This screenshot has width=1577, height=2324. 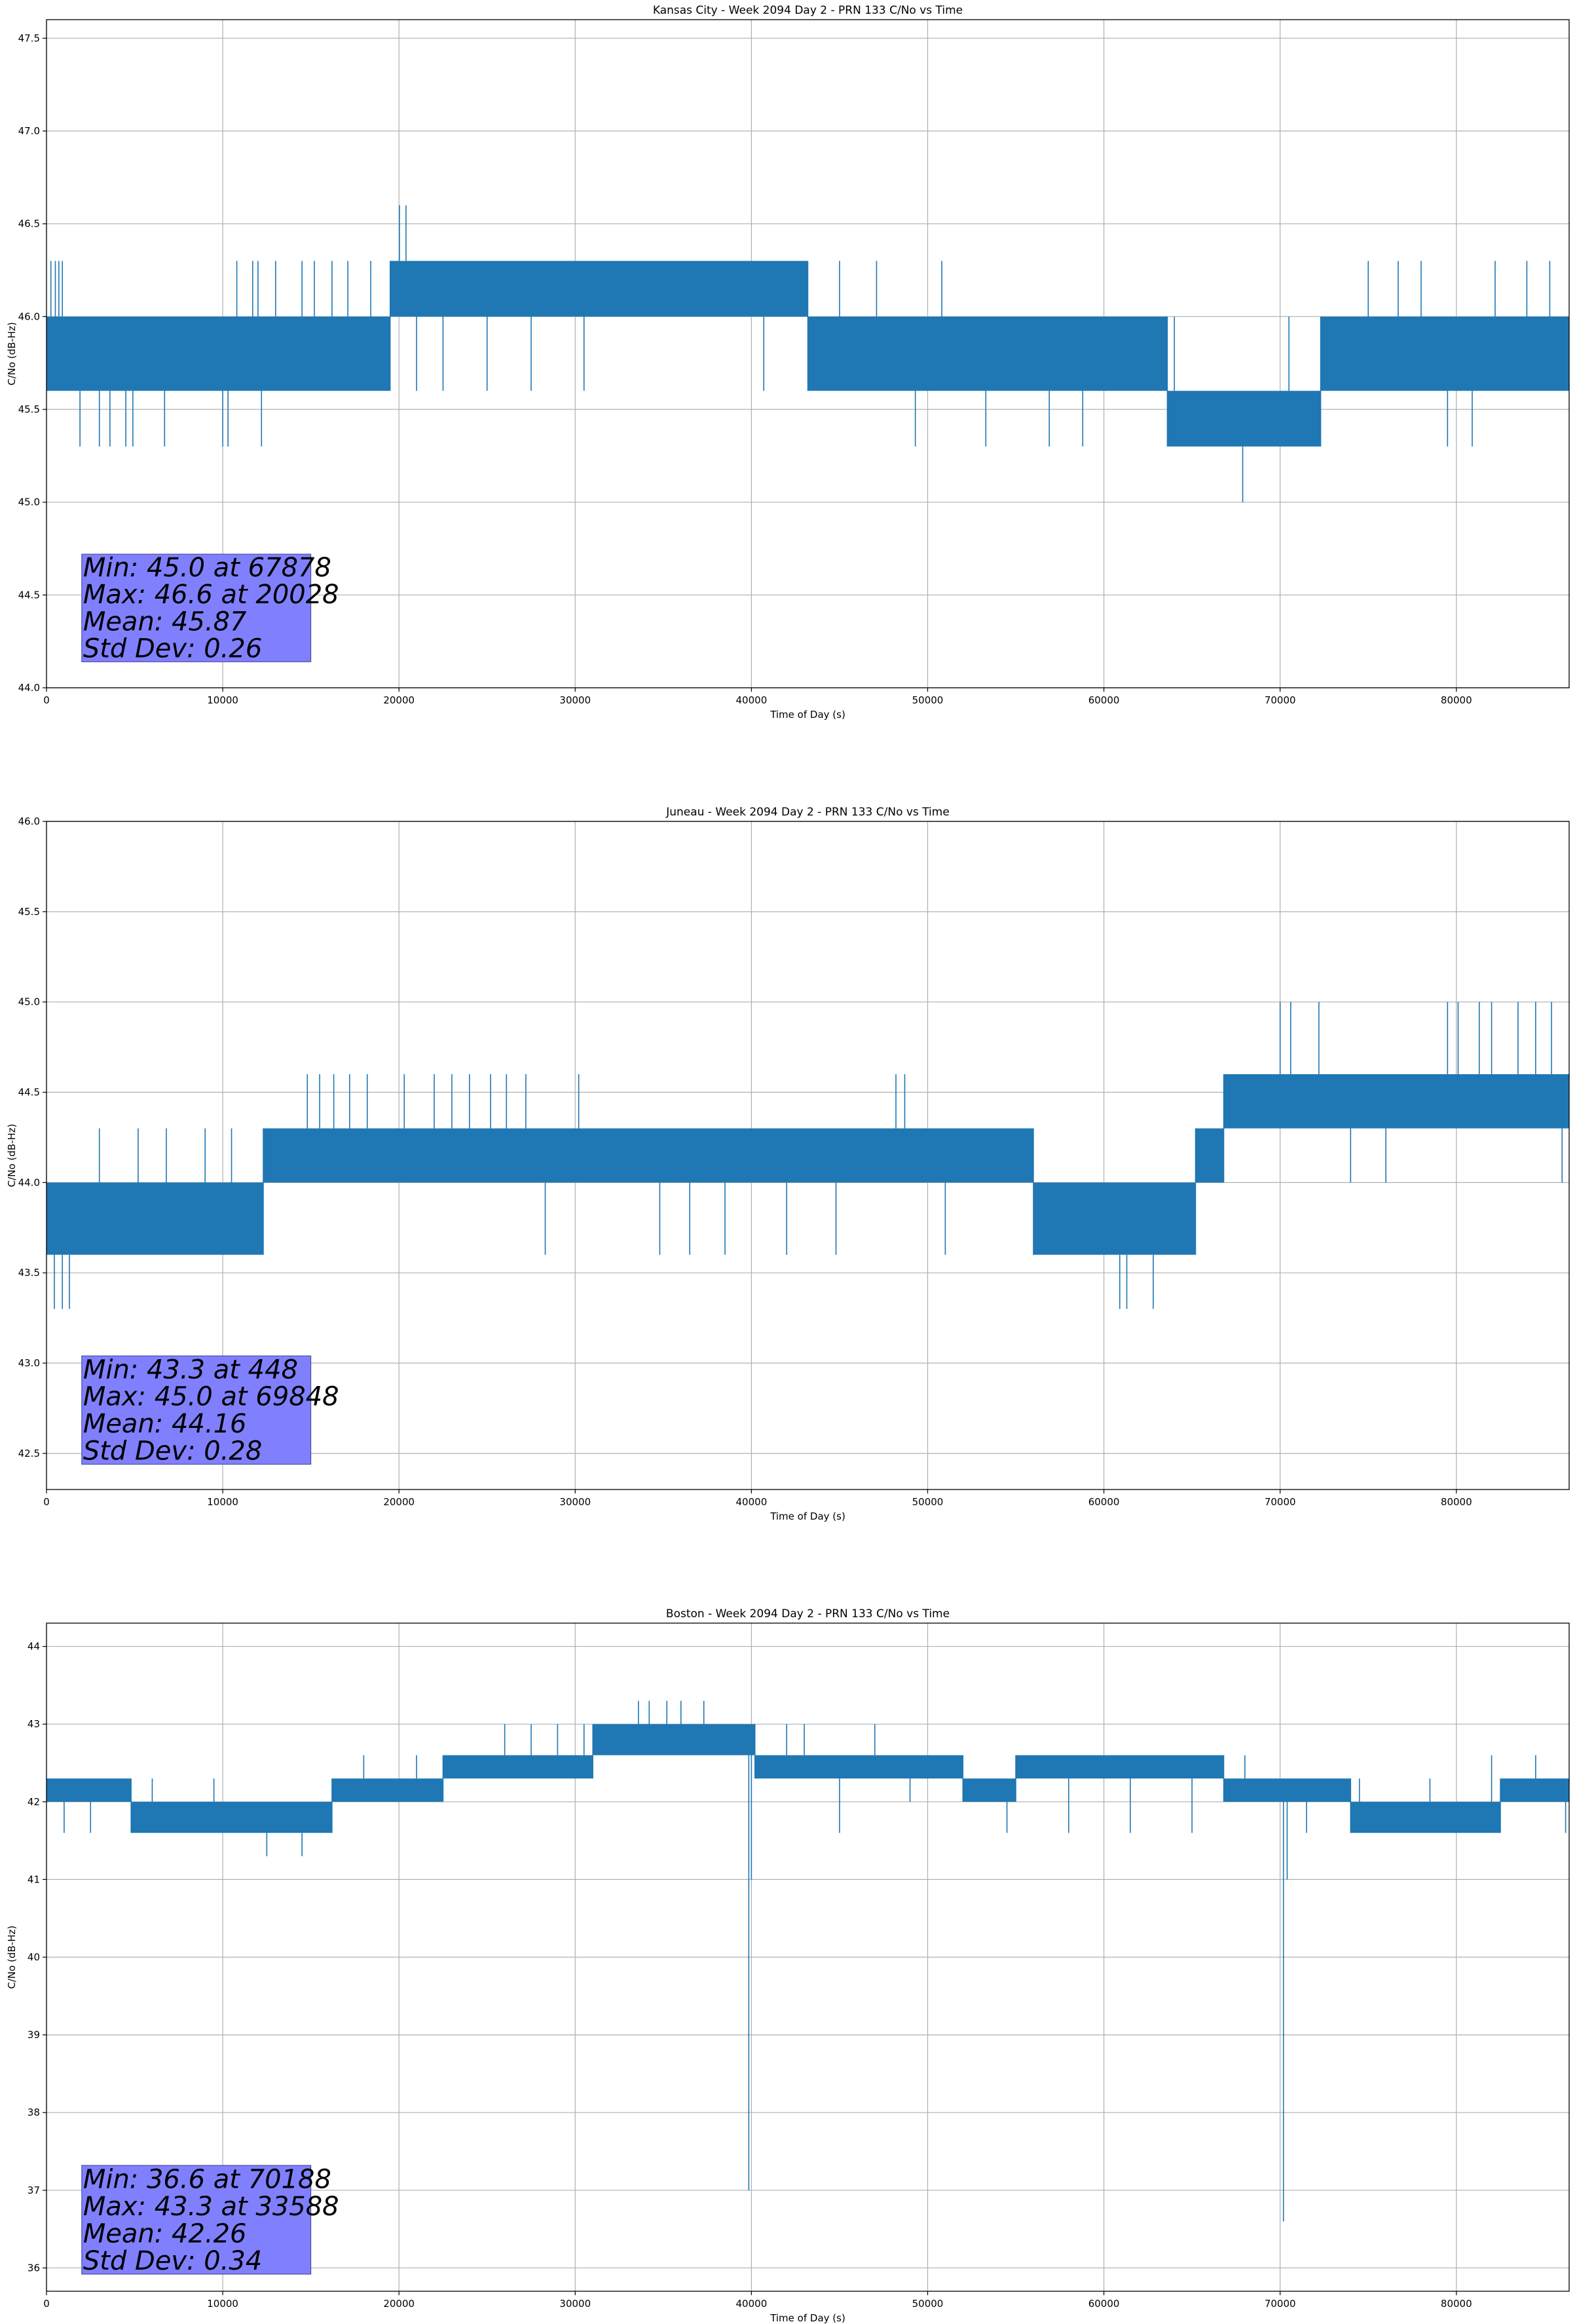 What do you see at coordinates (34, 2035) in the screenshot?
I see `y-tick-label: 39` at bounding box center [34, 2035].